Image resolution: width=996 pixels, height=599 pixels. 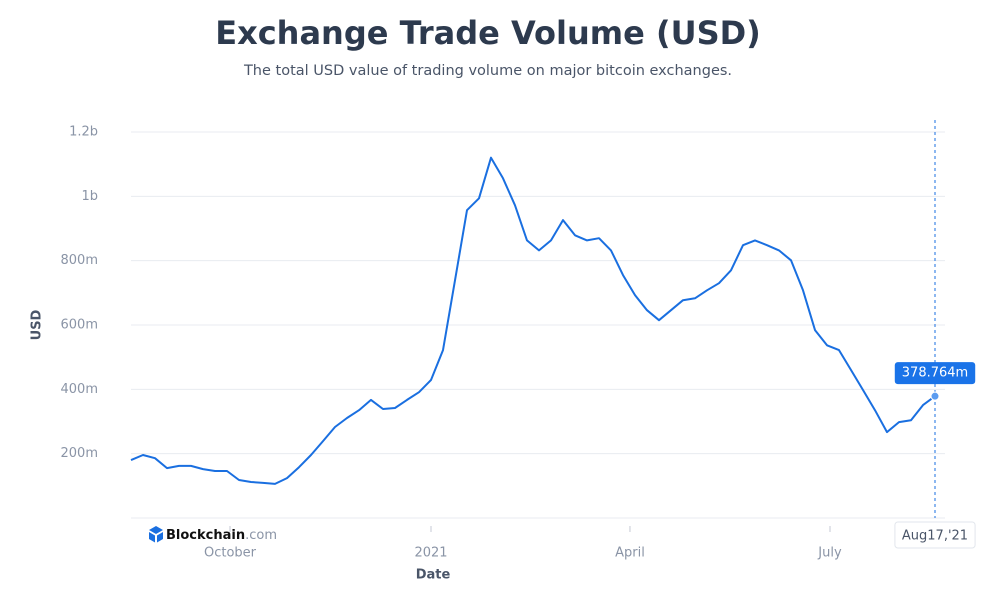 What do you see at coordinates (829, 553) in the screenshot?
I see `x-tick-label: July` at bounding box center [829, 553].